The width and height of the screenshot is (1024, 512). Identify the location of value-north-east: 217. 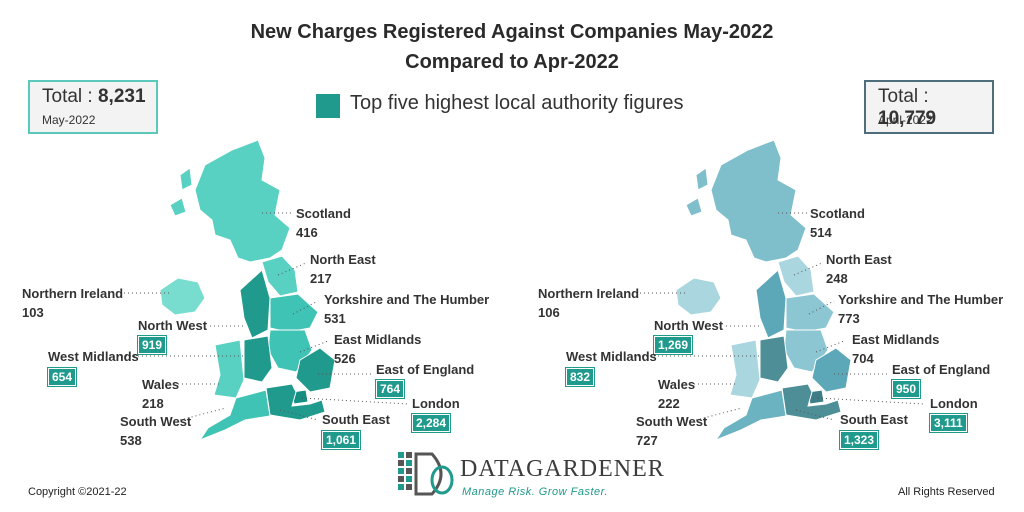
(321, 278).